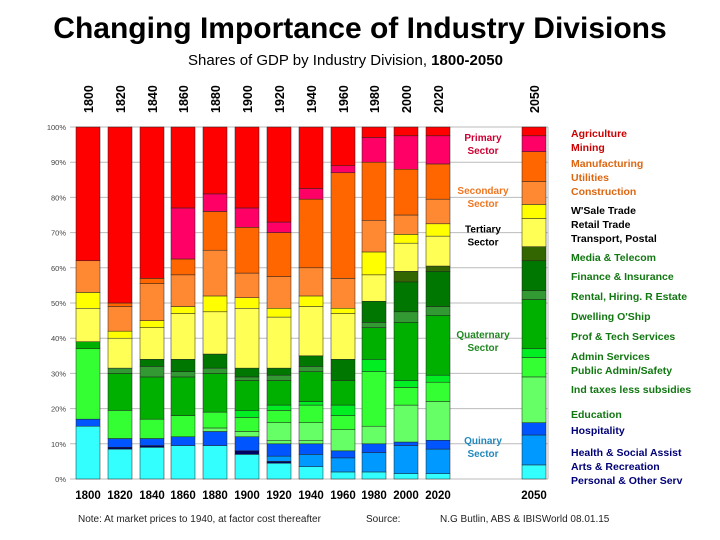 The height and width of the screenshot is (540, 720). I want to click on top-year-label: 1800, so click(89, 99).